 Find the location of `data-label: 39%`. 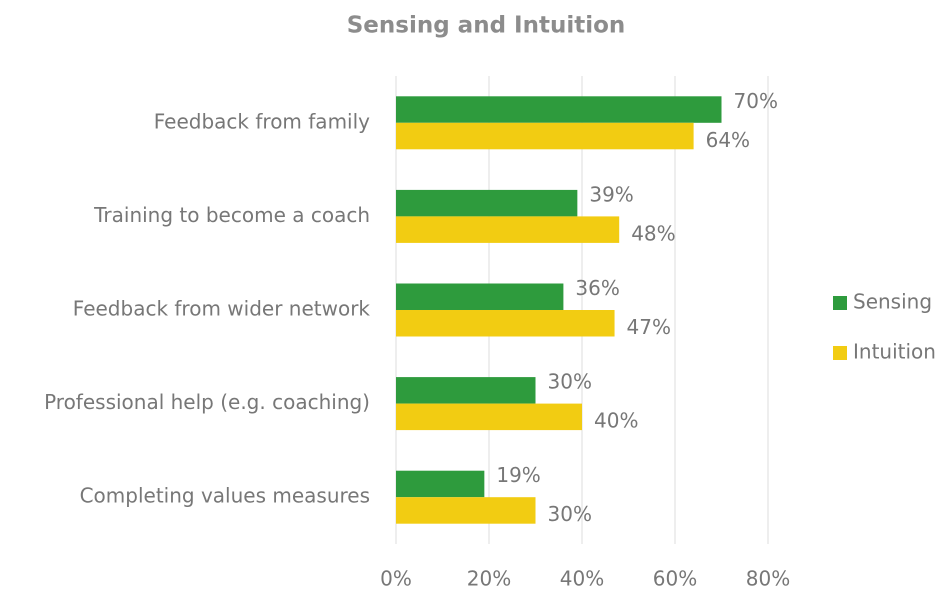

data-label: 39% is located at coordinates (611, 194).